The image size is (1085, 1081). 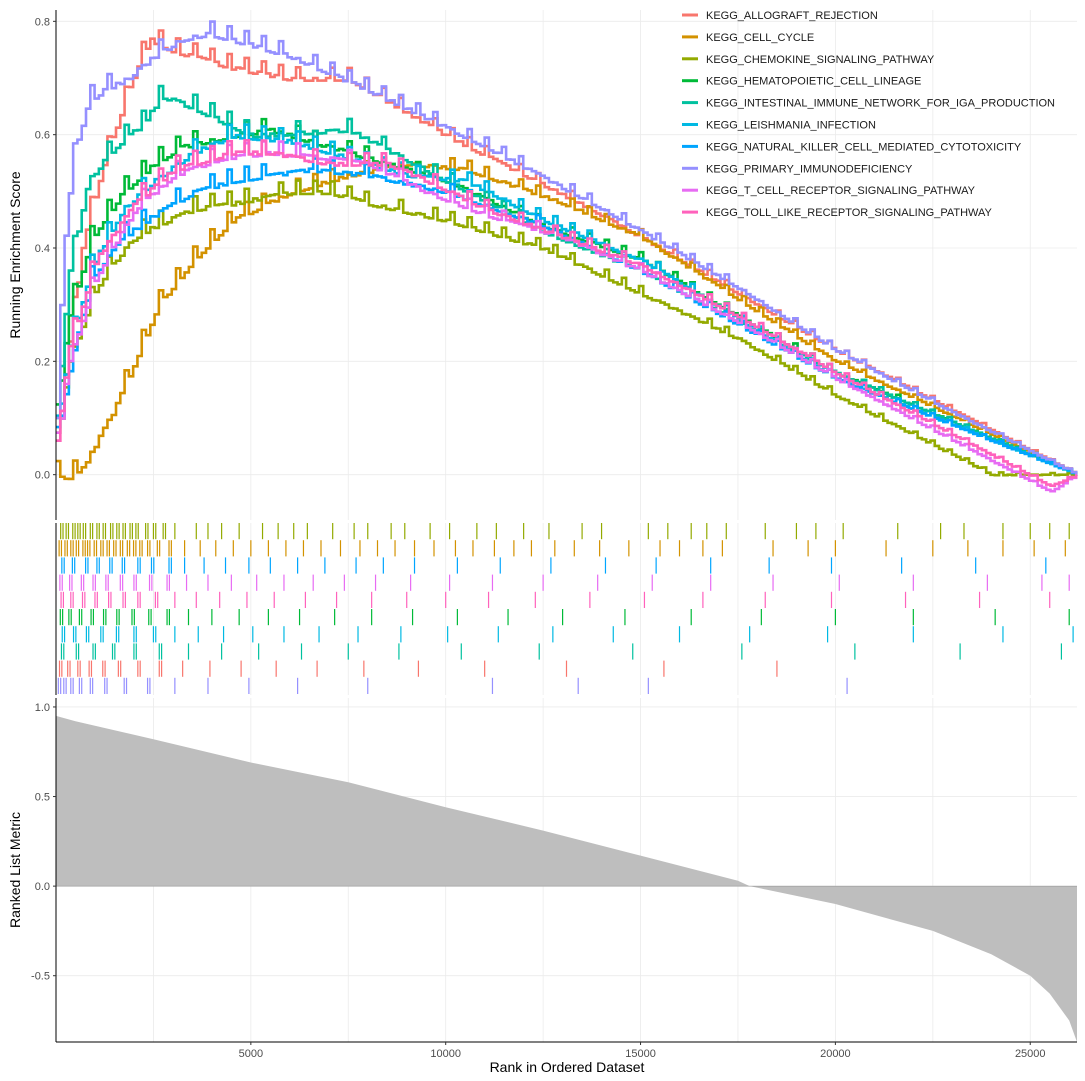 What do you see at coordinates (809, 169) in the screenshot?
I see `legend-label: KEGG_PRIMARY_IMMUNODEFICIENCY` at bounding box center [809, 169].